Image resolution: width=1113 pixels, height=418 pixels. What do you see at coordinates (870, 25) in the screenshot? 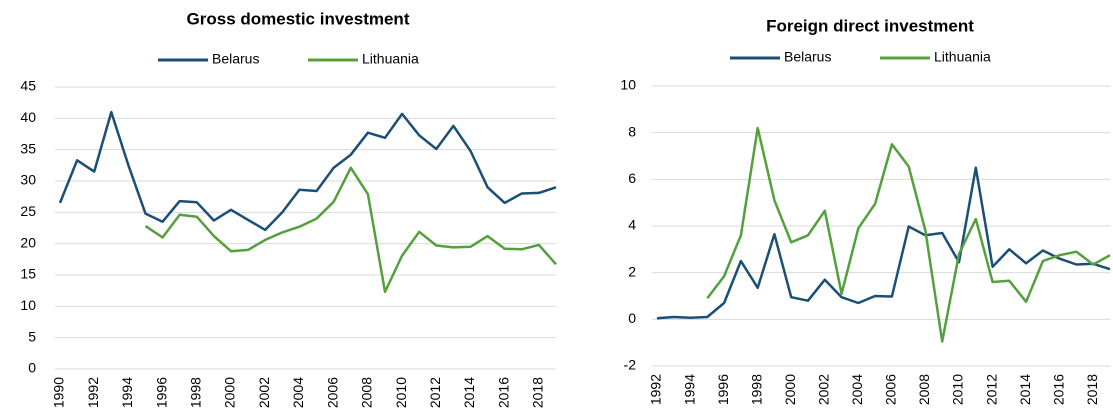
I see `chart-title: Foreign direct investment` at bounding box center [870, 25].